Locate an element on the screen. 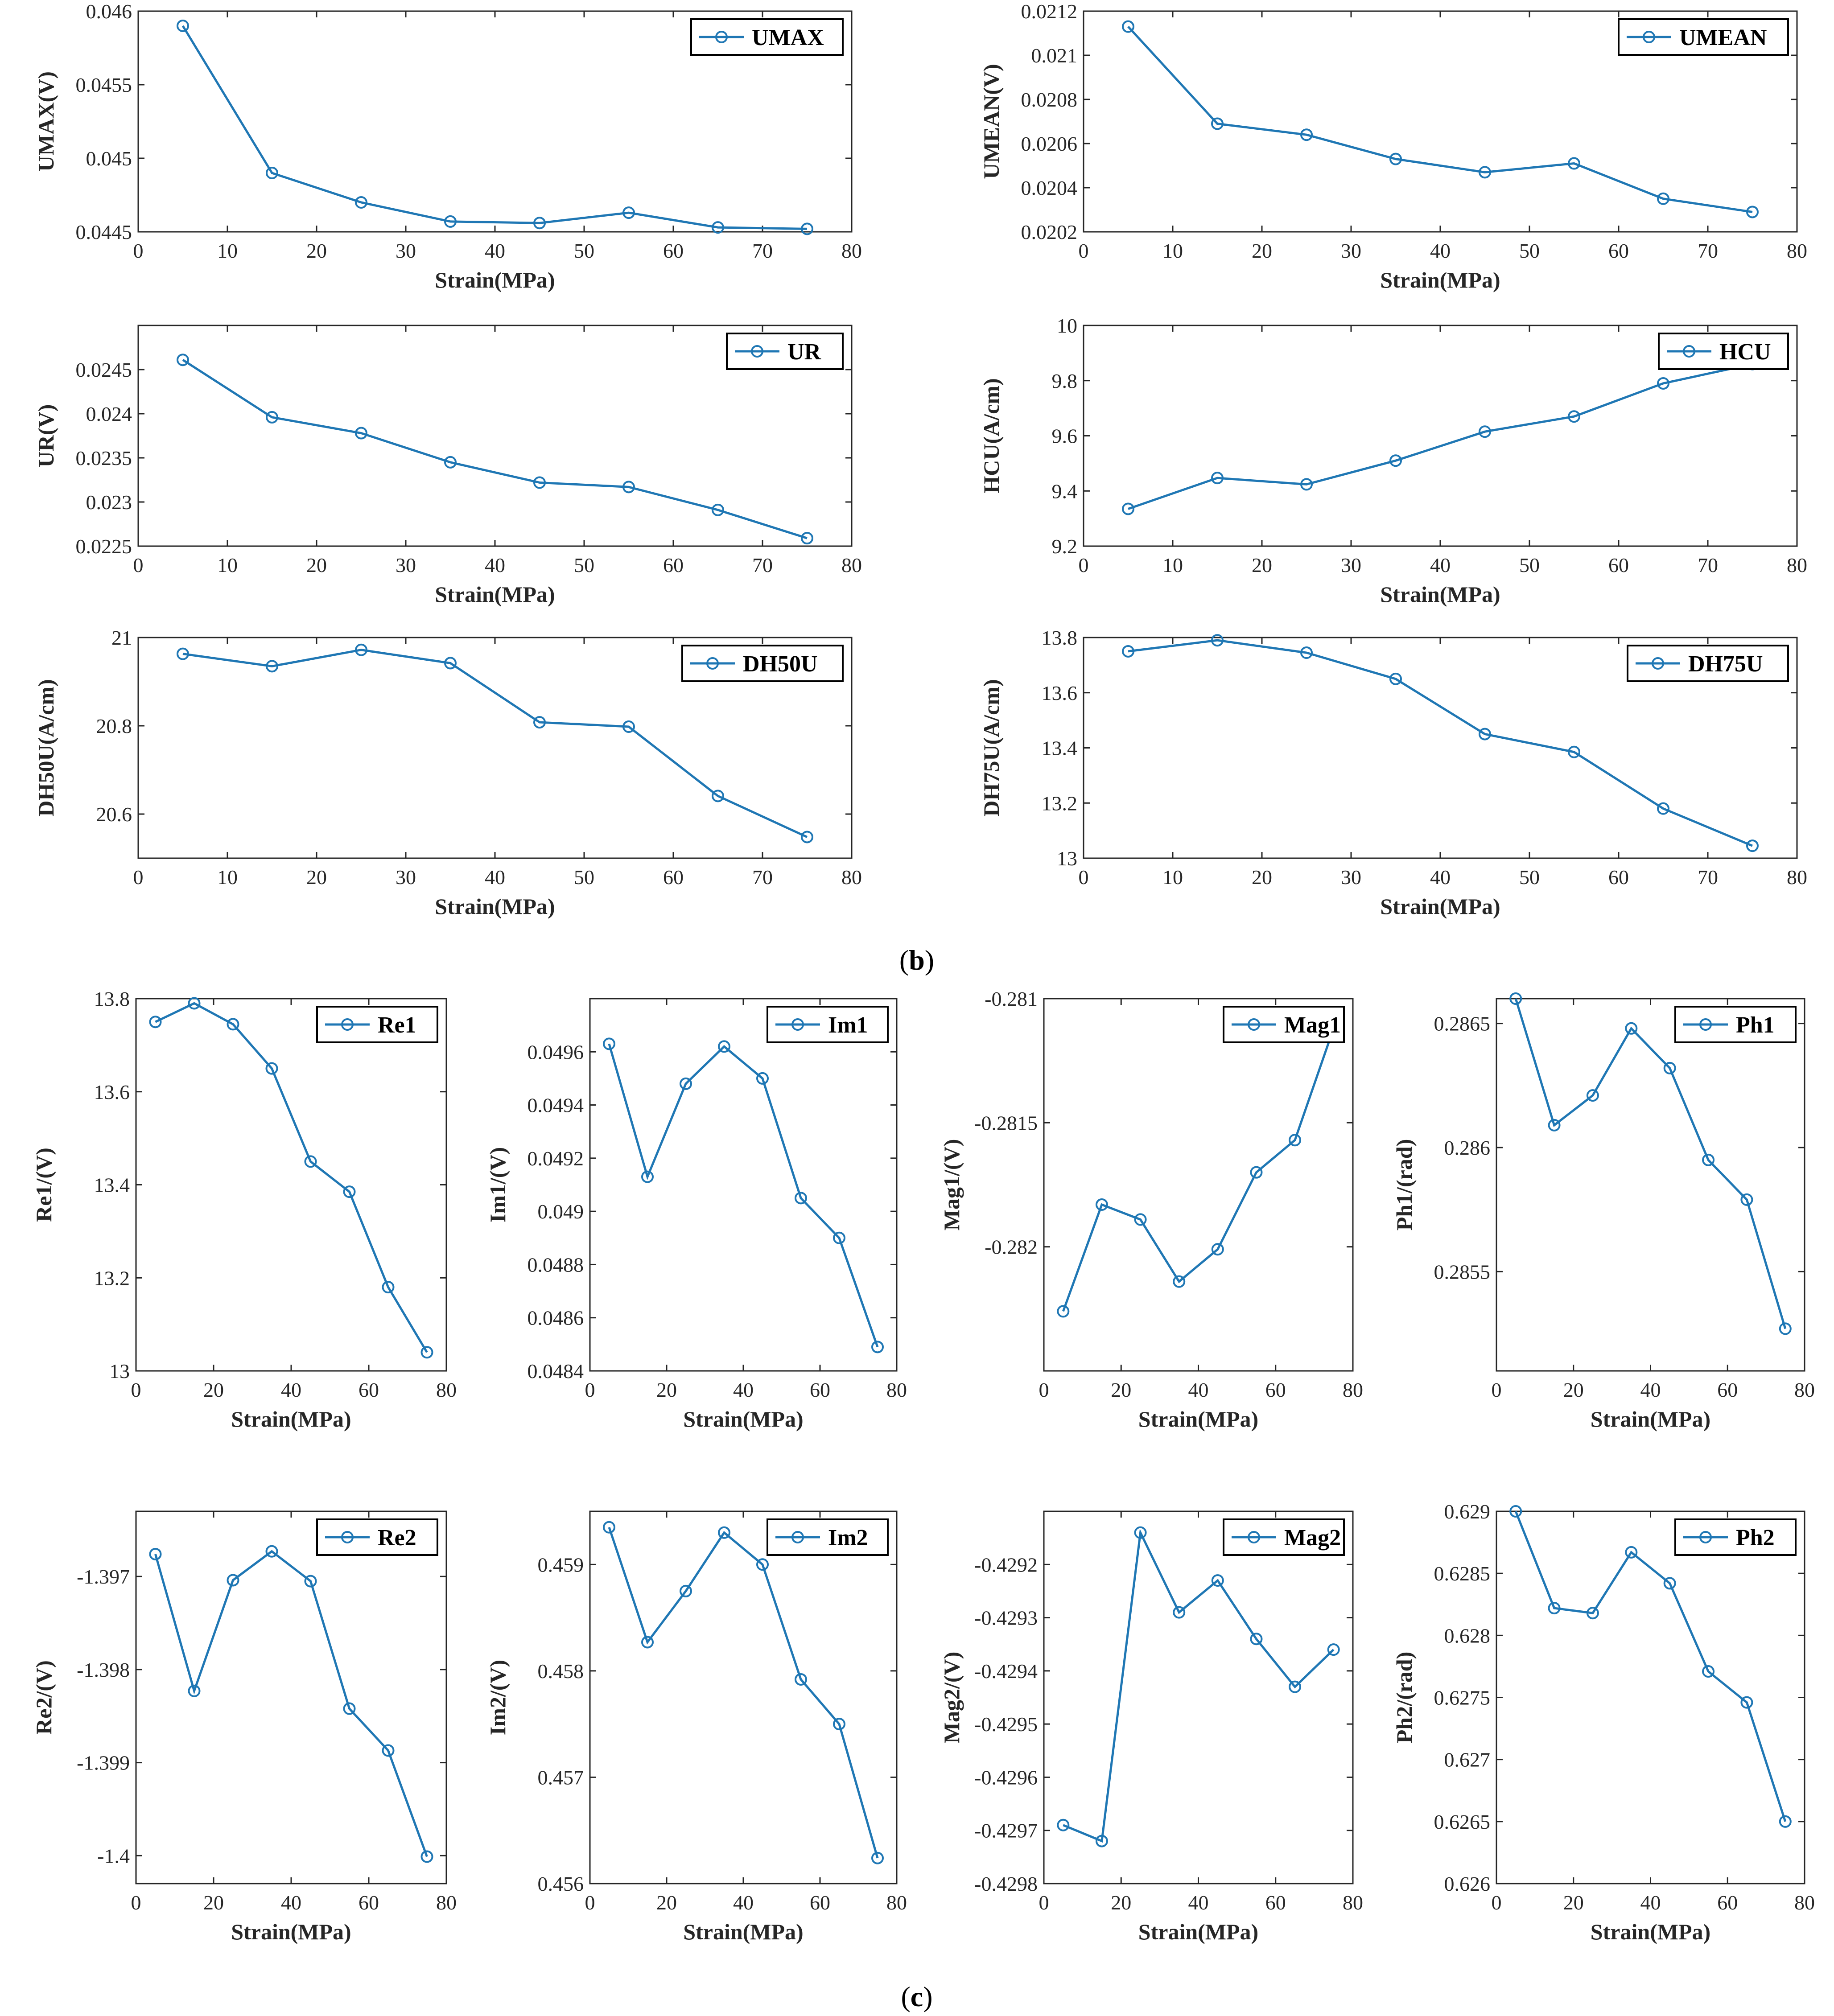  legend-label: Ph1 is located at coordinates (1756, 1025).